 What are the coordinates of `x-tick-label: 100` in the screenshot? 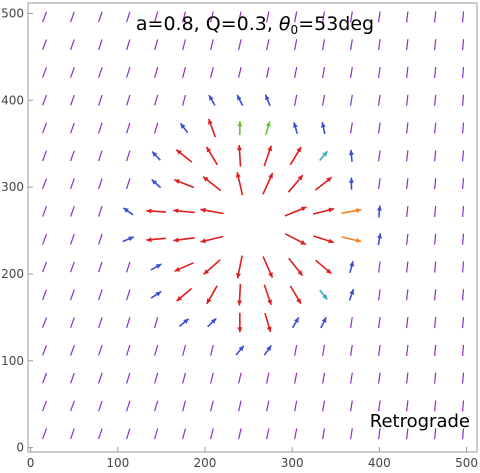 It's located at (117, 463).